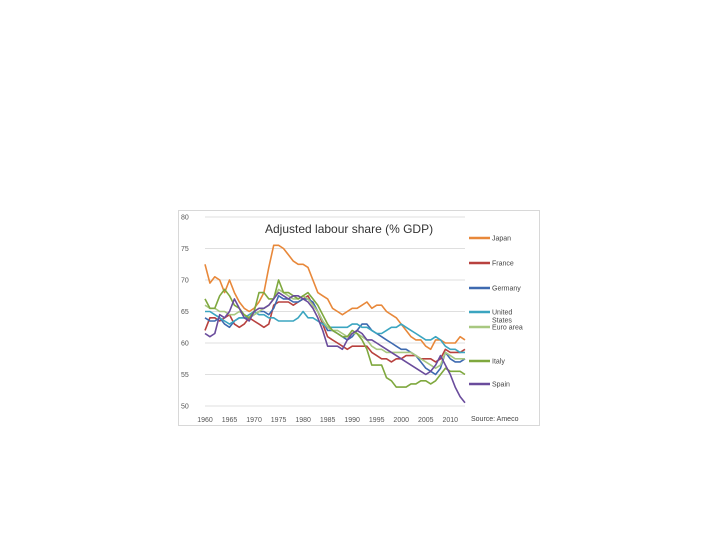  Describe the element at coordinates (185, 249) in the screenshot. I see `y-tick-label: 75` at that location.